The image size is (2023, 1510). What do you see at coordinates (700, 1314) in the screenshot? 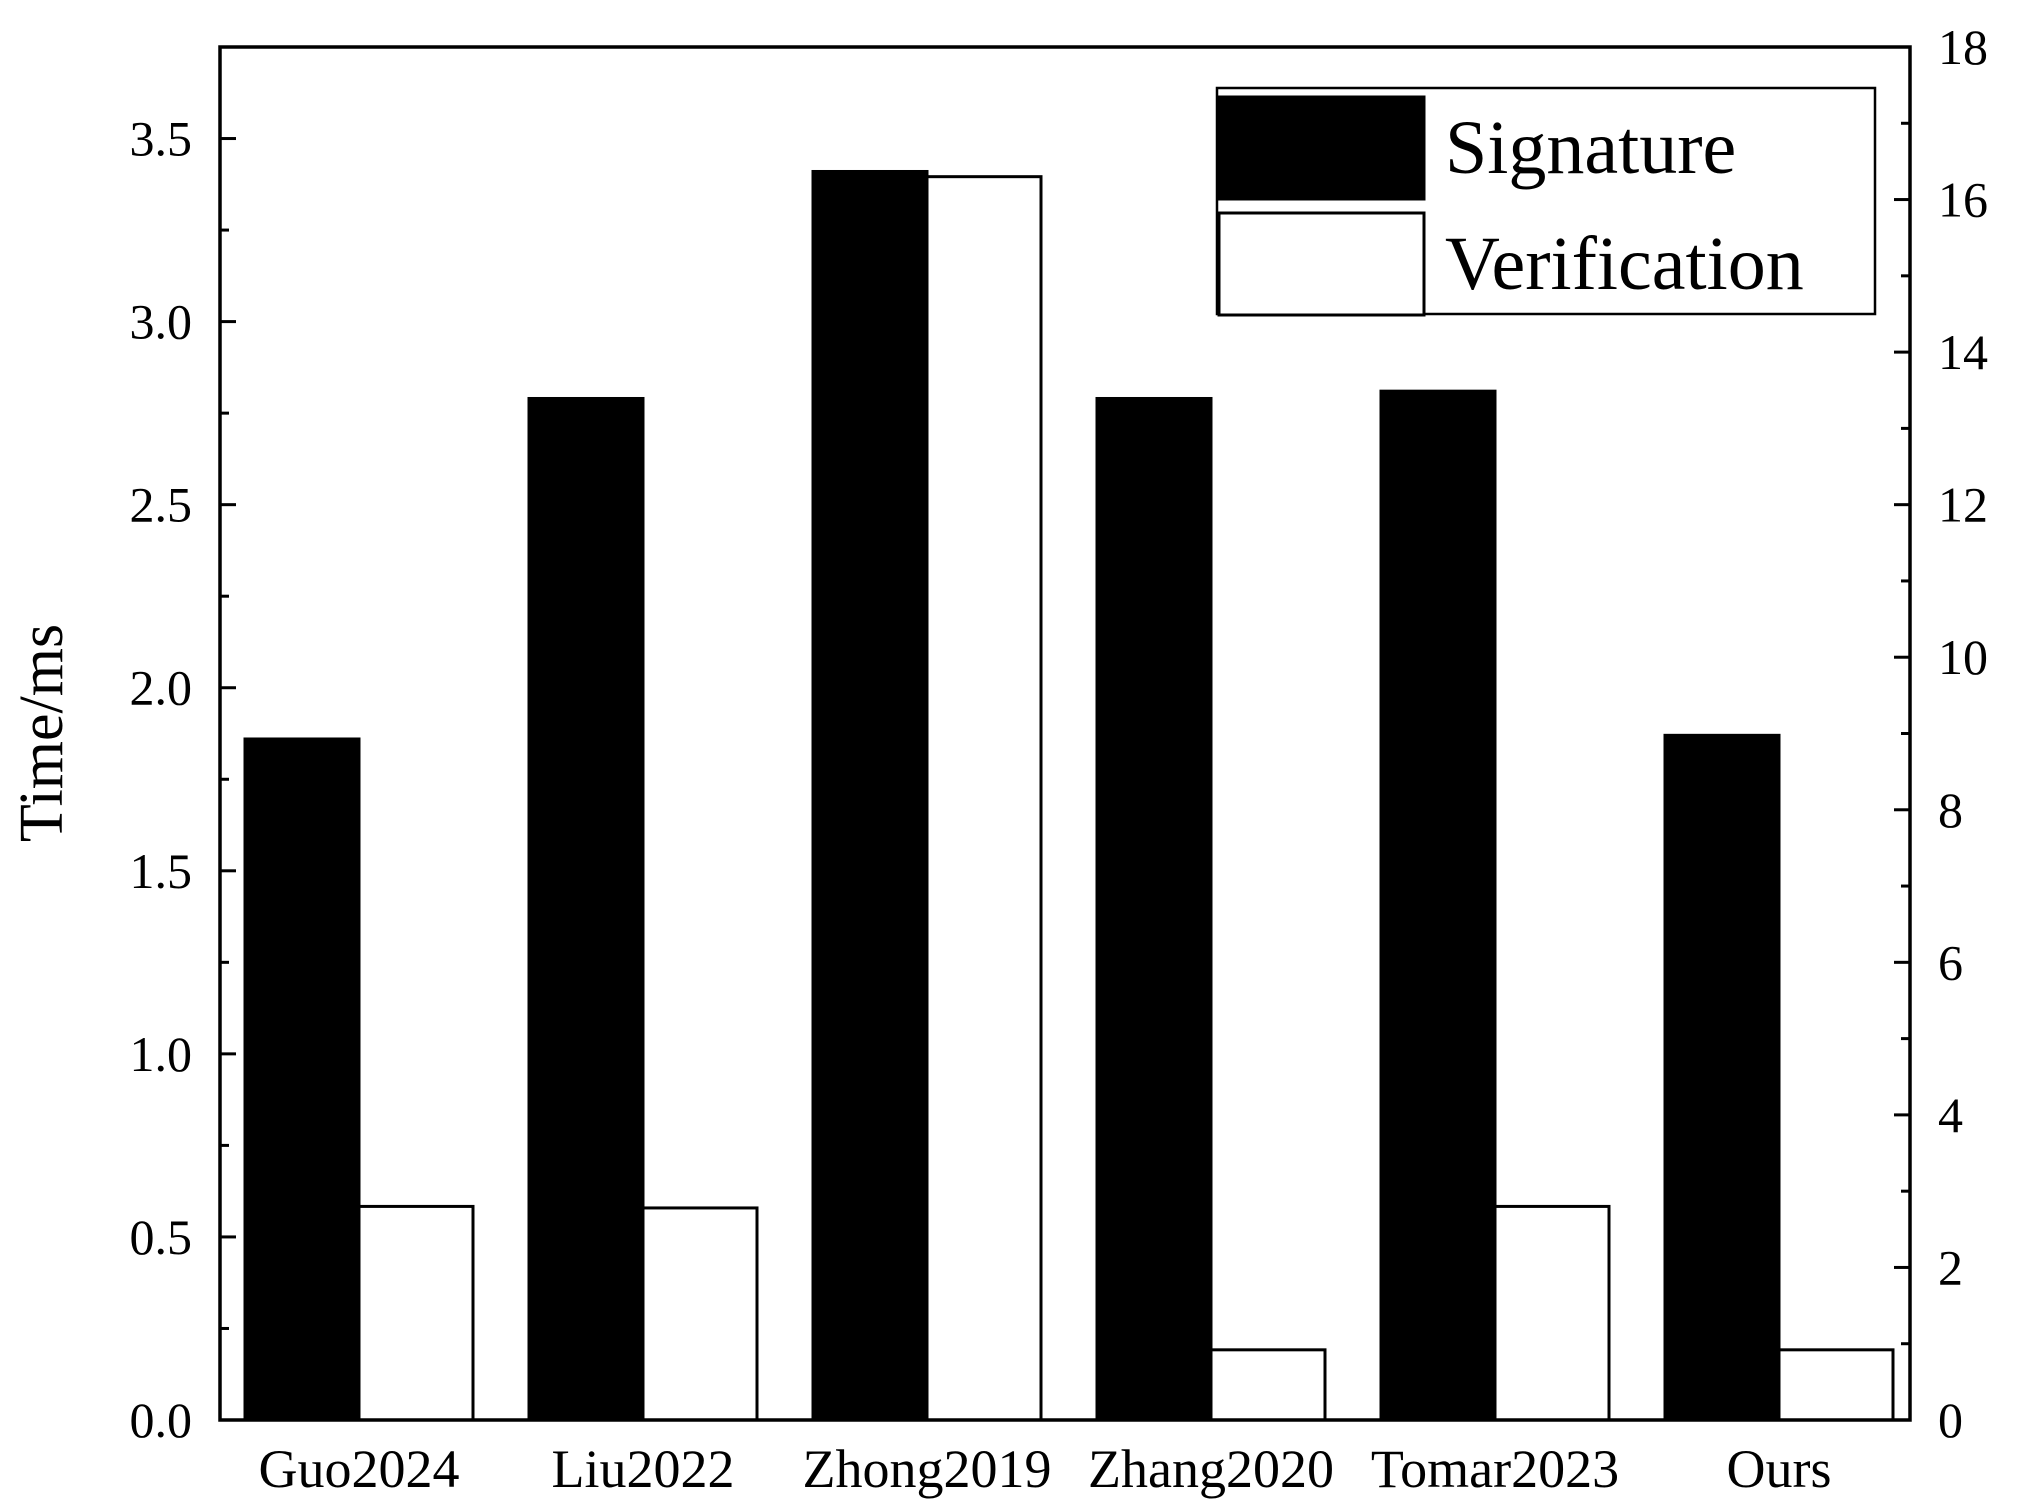
I see `bar-verification-liu2022` at bounding box center [700, 1314].